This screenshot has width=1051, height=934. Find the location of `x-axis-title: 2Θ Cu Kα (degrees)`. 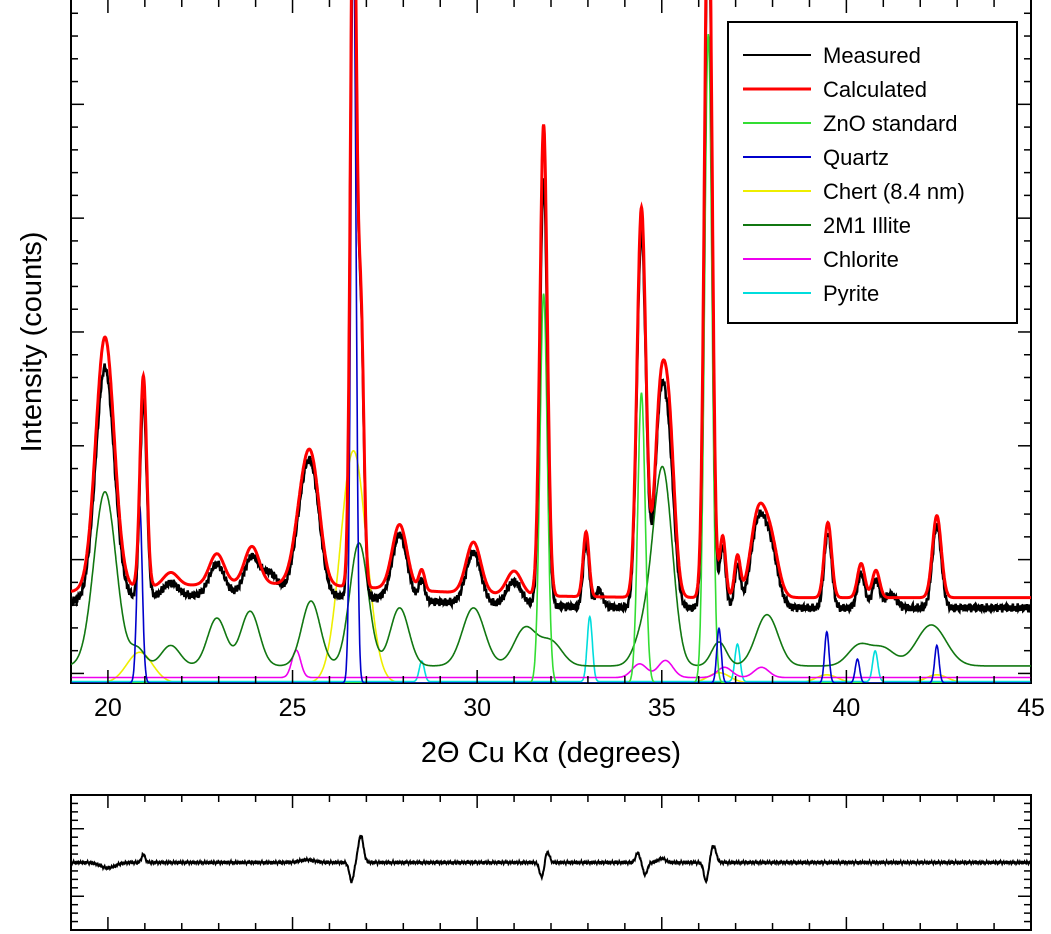

x-axis-title: 2Θ Cu Kα (degrees) is located at coordinates (551, 753).